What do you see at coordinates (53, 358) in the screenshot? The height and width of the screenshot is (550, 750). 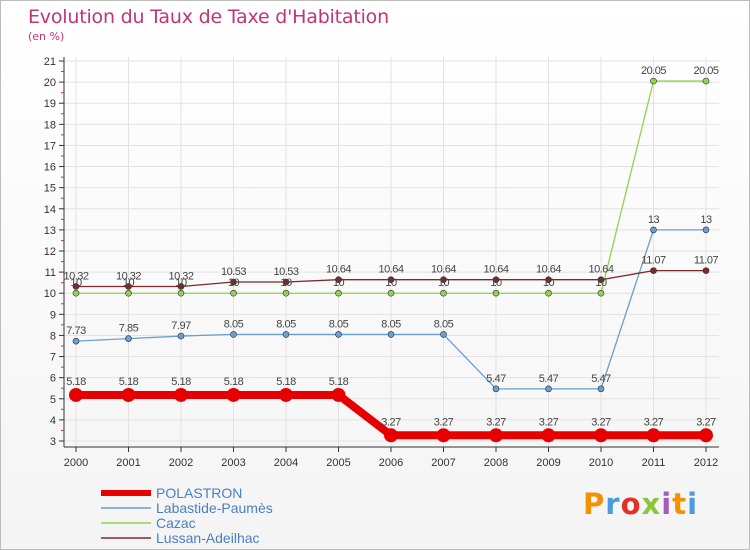 I see `y-tick-label: 7` at bounding box center [53, 358].